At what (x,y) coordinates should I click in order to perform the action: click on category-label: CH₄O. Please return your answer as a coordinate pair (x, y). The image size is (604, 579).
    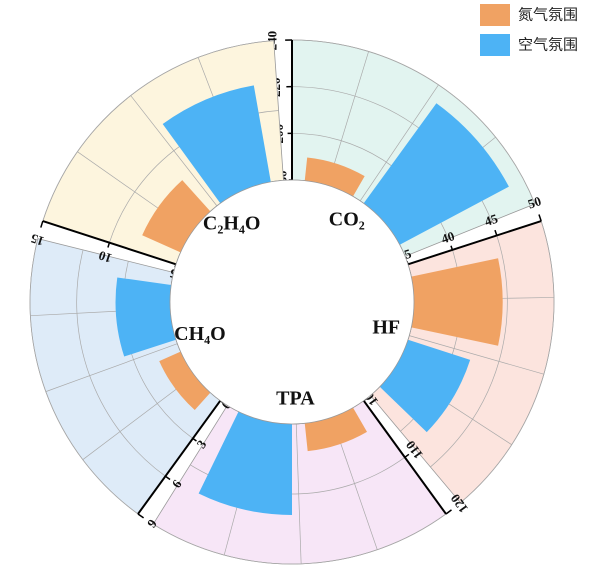
    Looking at the image, I should click on (200, 334).